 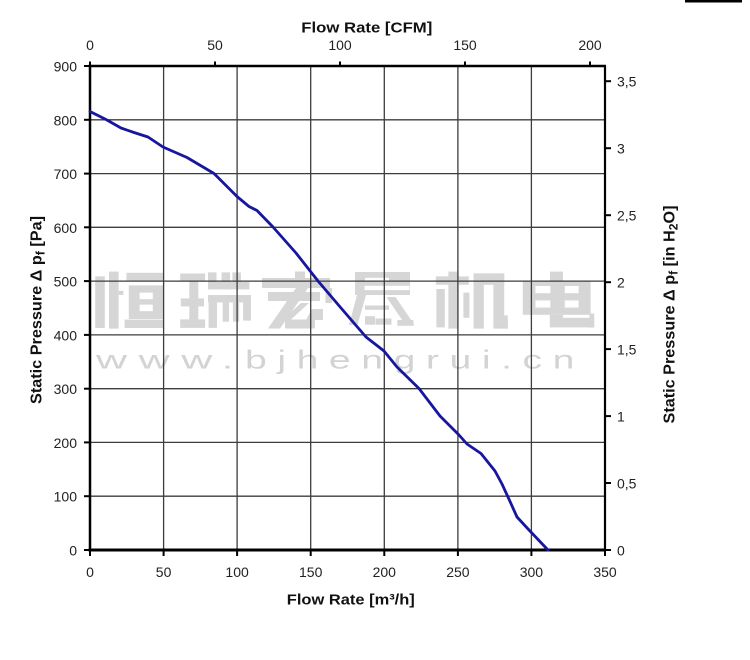 What do you see at coordinates (66, 120) in the screenshot?
I see `svg-text: 800` at bounding box center [66, 120].